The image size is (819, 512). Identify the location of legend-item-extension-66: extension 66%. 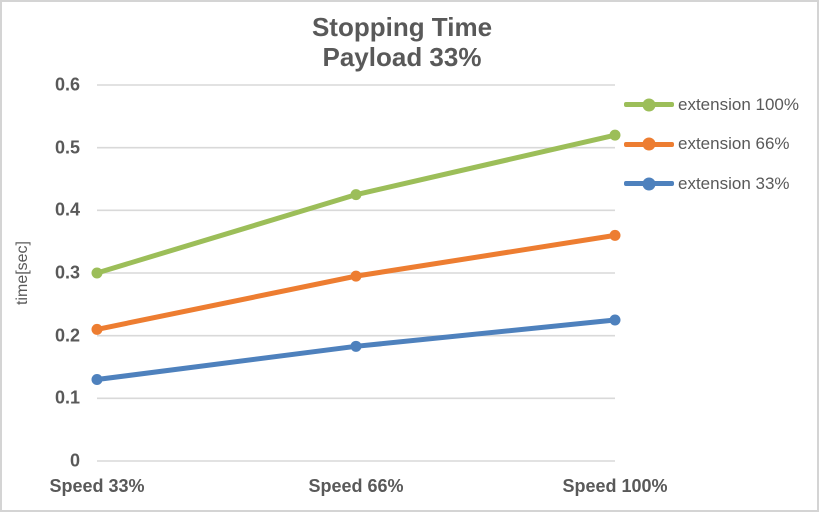
(711, 145).